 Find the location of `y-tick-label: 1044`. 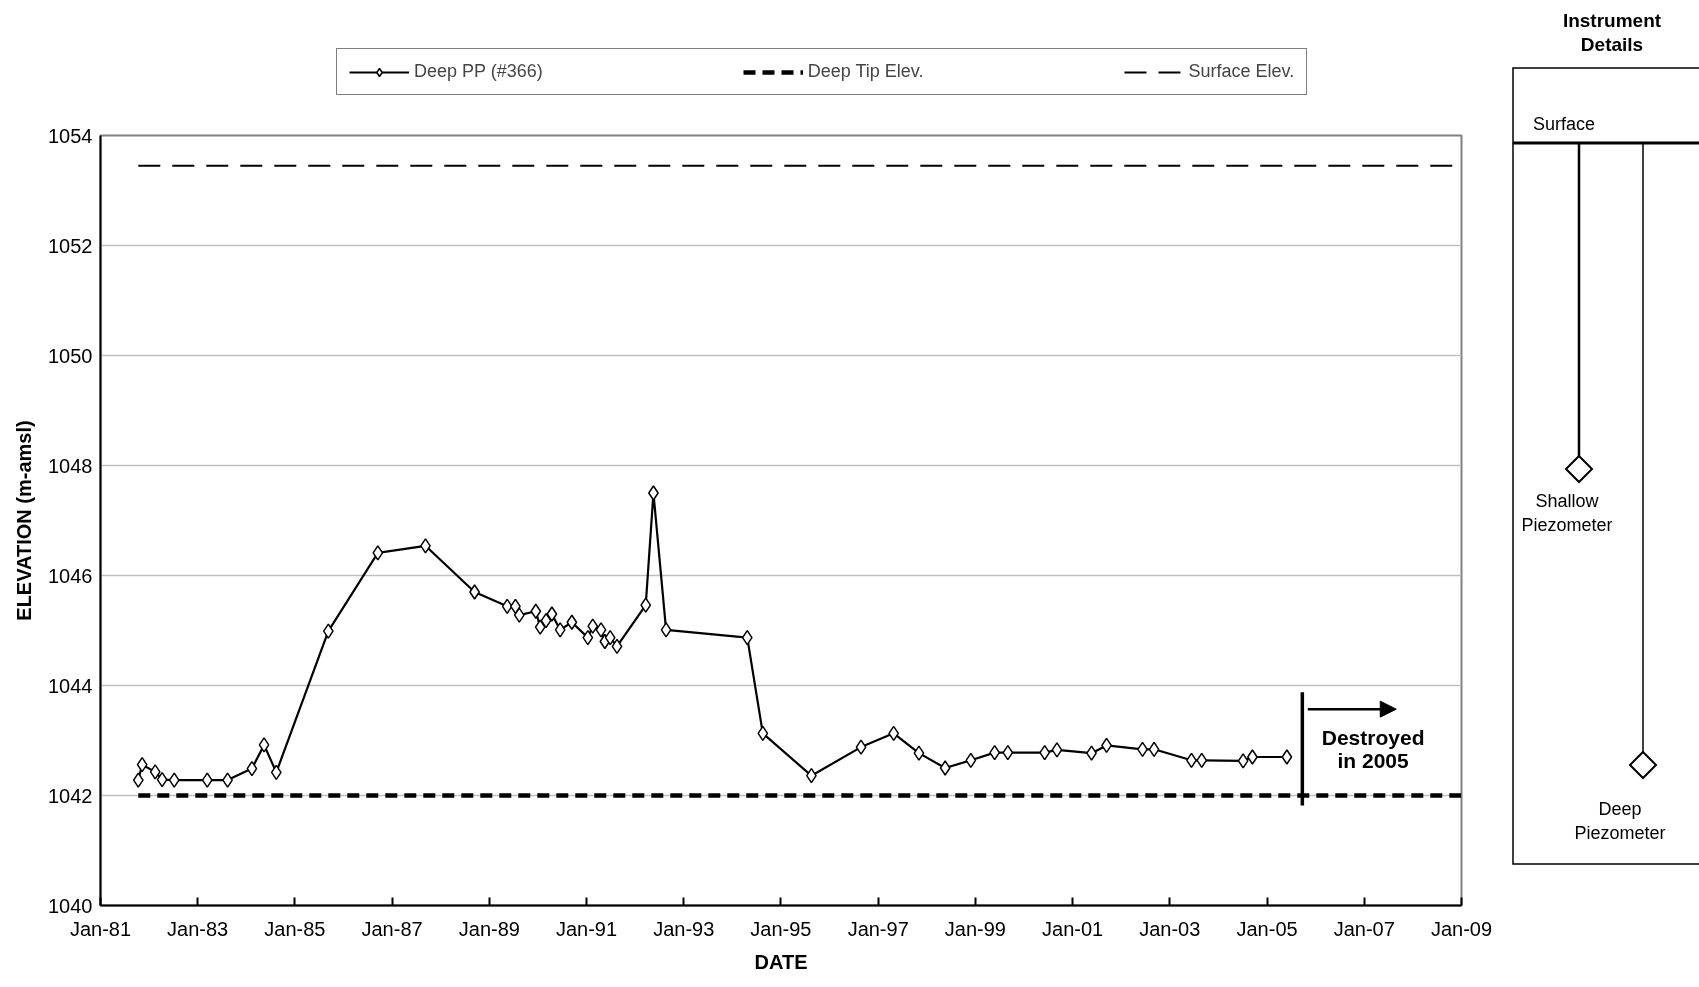

y-tick-label: 1044 is located at coordinates (70, 685).